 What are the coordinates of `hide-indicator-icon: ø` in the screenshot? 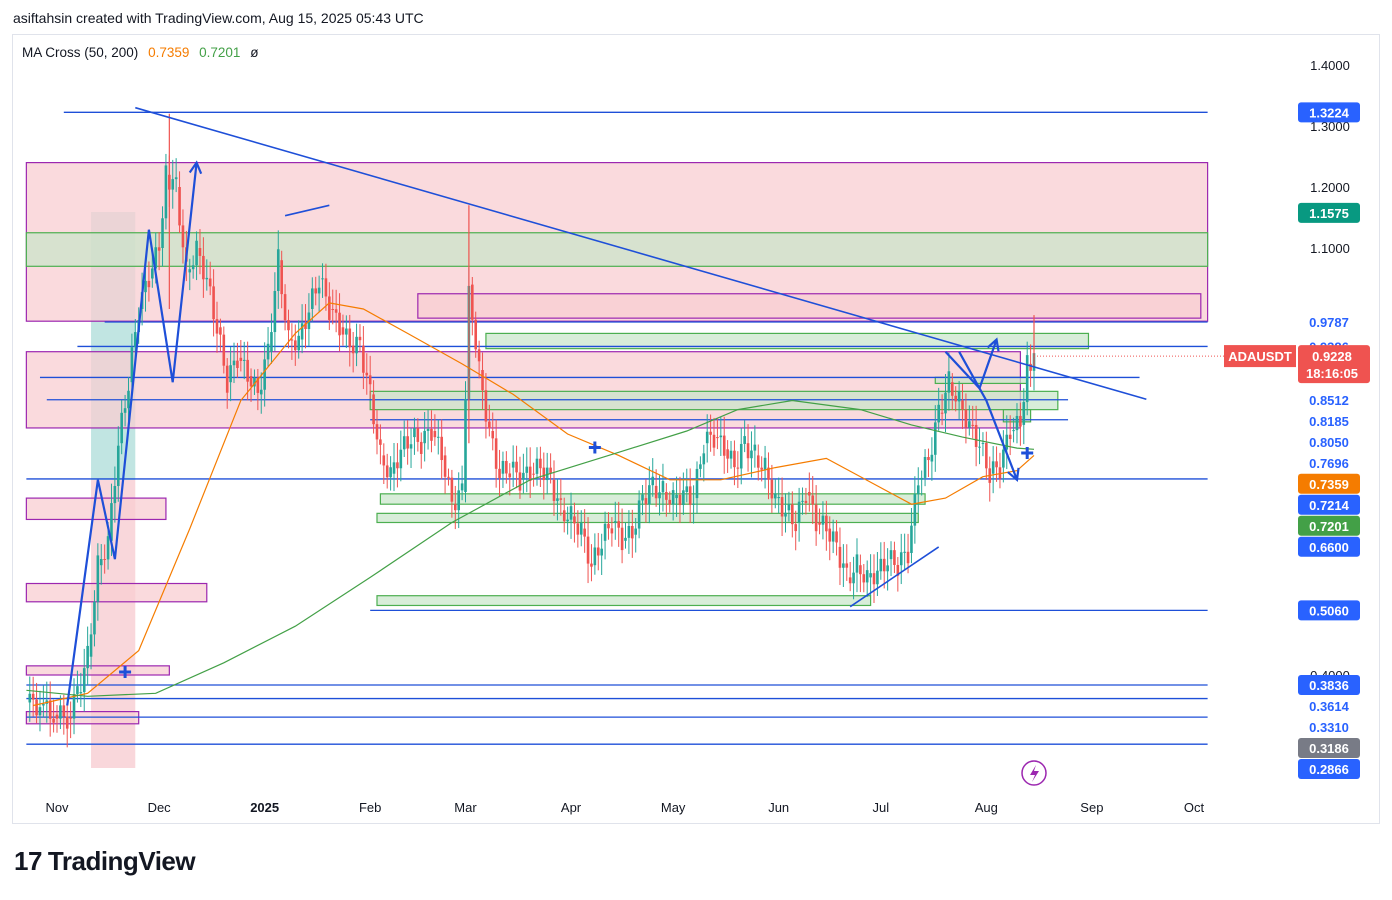 It's located at (254, 52).